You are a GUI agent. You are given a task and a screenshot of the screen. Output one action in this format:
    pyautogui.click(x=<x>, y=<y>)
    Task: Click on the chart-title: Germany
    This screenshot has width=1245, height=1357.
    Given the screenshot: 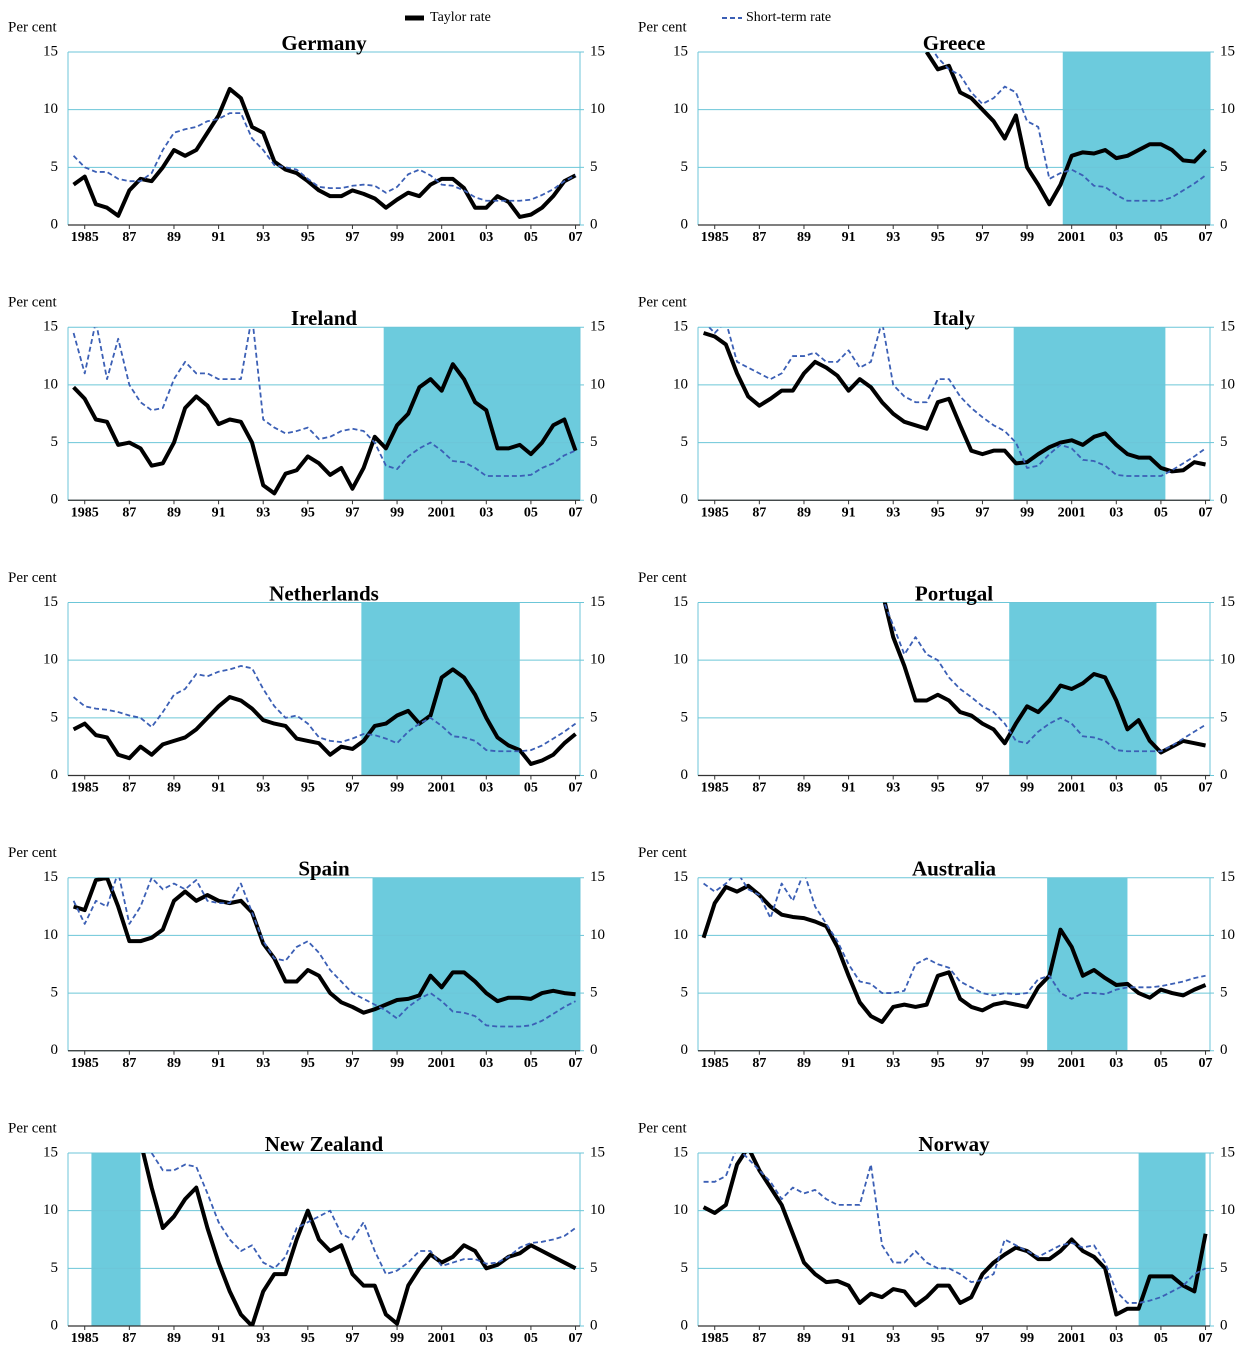 What is the action you would take?
    pyautogui.click(x=324, y=43)
    